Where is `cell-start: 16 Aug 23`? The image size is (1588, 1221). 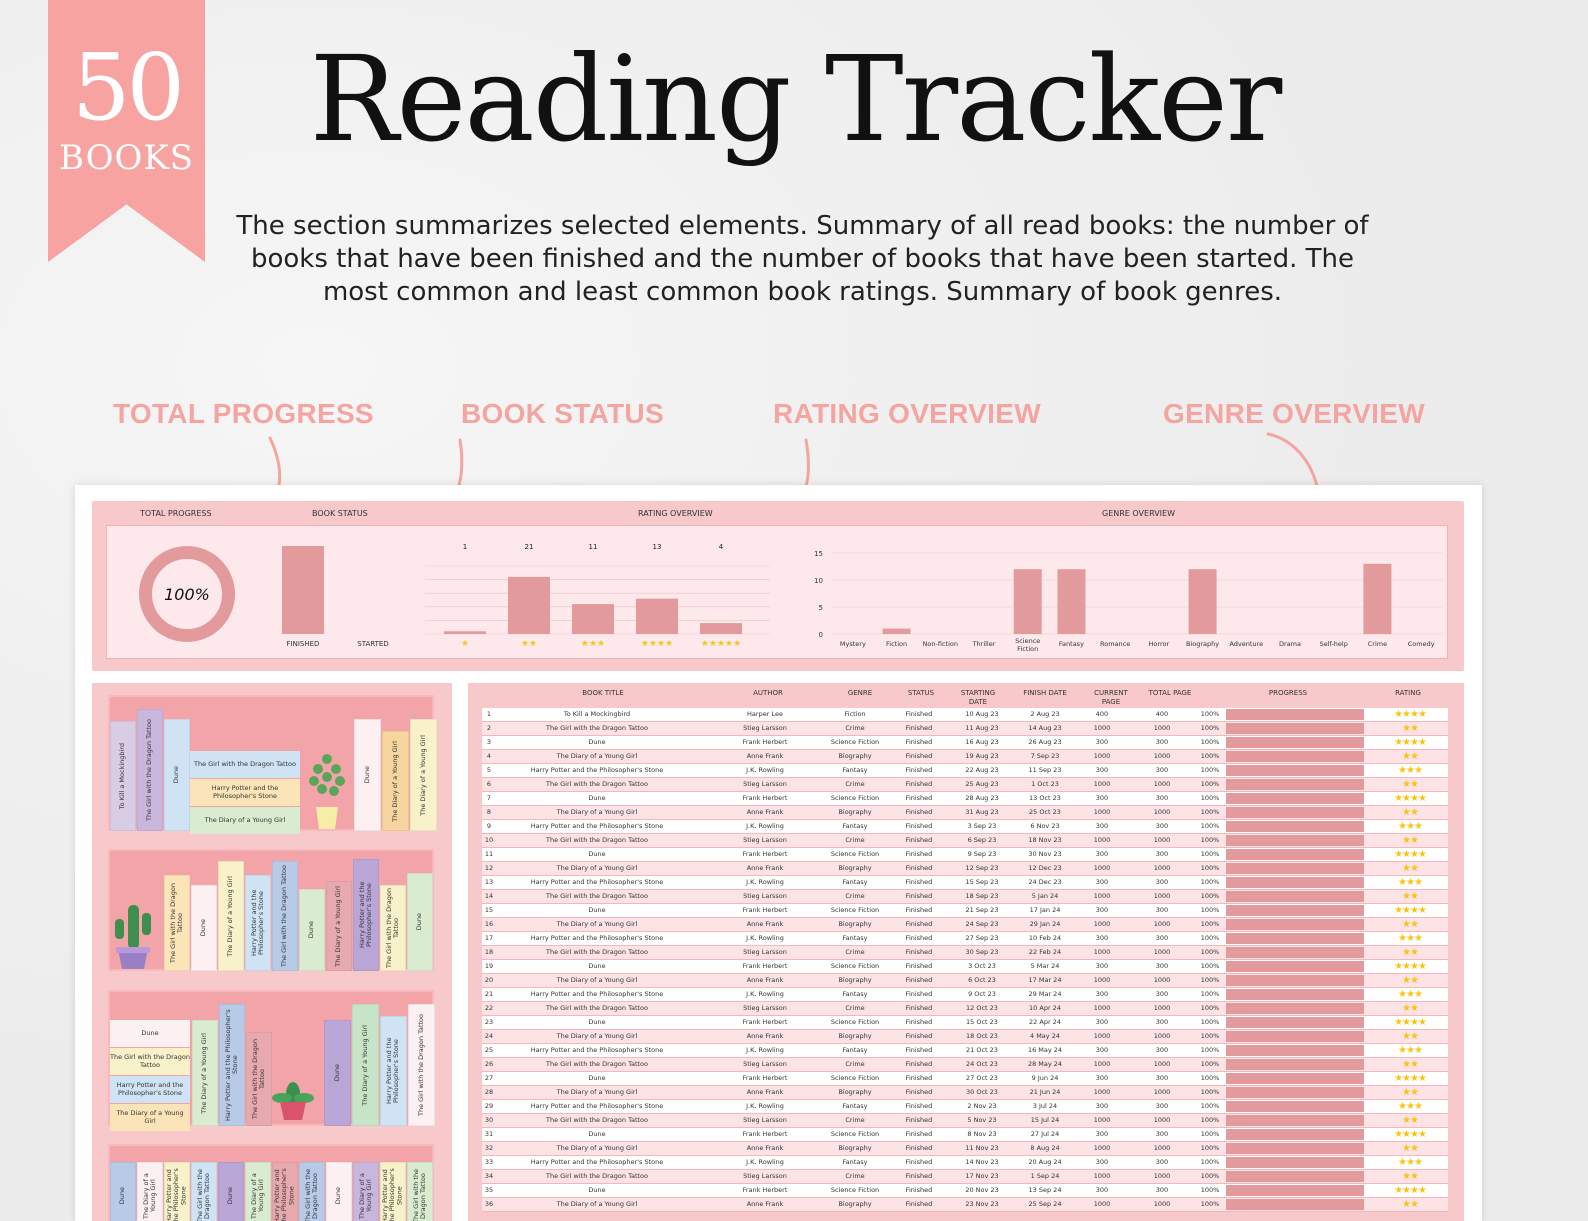
cell-start: 16 Aug 23 is located at coordinates (982, 742).